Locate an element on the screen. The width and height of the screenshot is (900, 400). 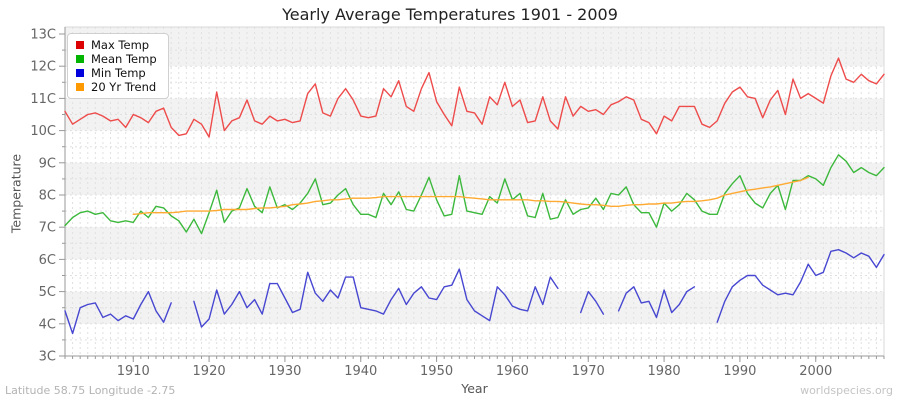
chart-title: Yearly Average Temperatures 1901 - 2009 is located at coordinates (450, 14).